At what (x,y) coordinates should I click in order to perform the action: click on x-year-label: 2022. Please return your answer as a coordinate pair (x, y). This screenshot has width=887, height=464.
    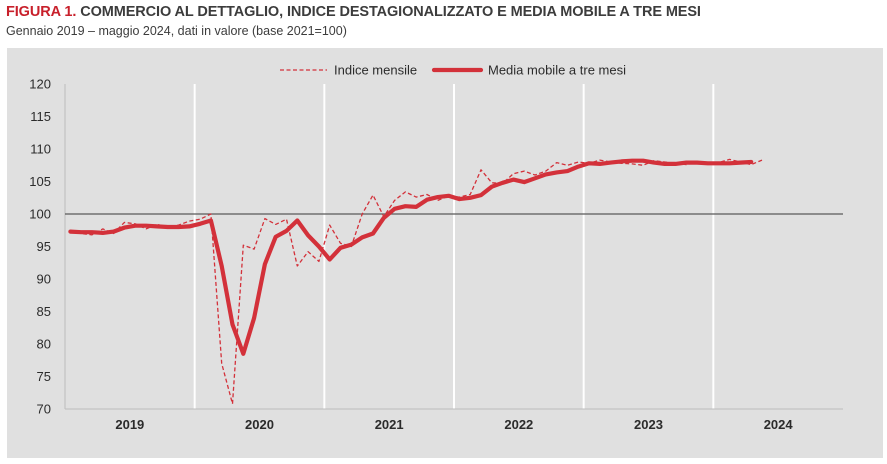
    Looking at the image, I should click on (518, 424).